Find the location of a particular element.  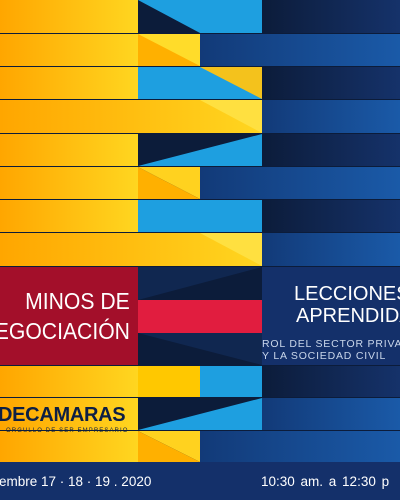

brand-tagline: ORGULLO DE SER EMPRESARIO is located at coordinates (67, 431).